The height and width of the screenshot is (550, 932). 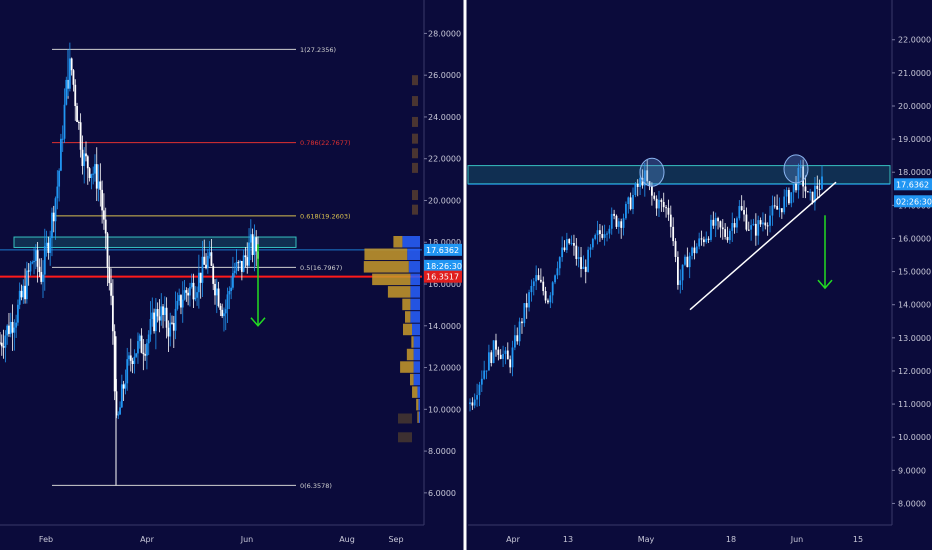 I want to click on left-price-tag-label: 17.6362, so click(x=442, y=250).